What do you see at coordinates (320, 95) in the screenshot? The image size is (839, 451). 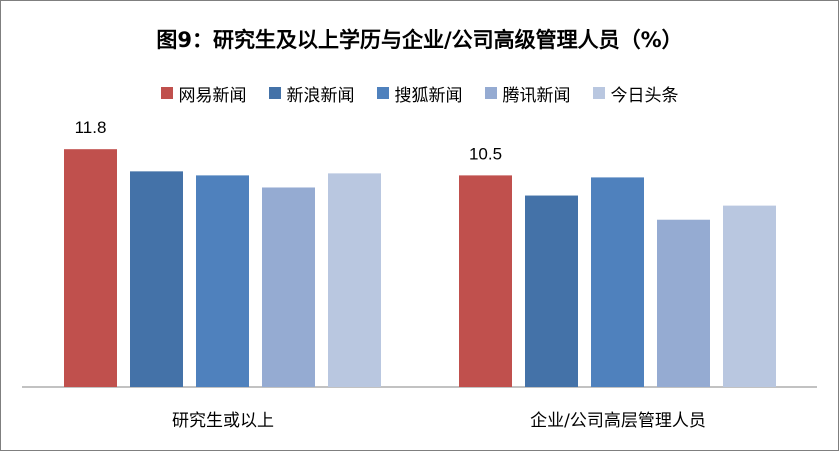 I see `legend-label: 新浪新闻` at bounding box center [320, 95].